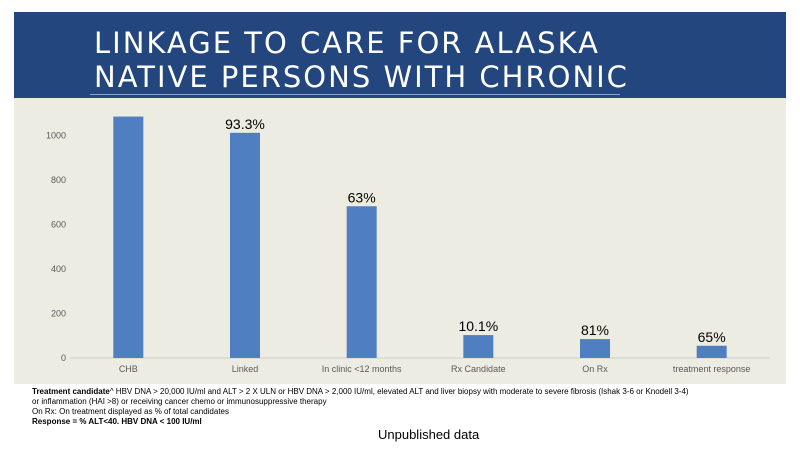 The height and width of the screenshot is (450, 800). What do you see at coordinates (245, 124) in the screenshot?
I see `data-label: 93.3%` at bounding box center [245, 124].